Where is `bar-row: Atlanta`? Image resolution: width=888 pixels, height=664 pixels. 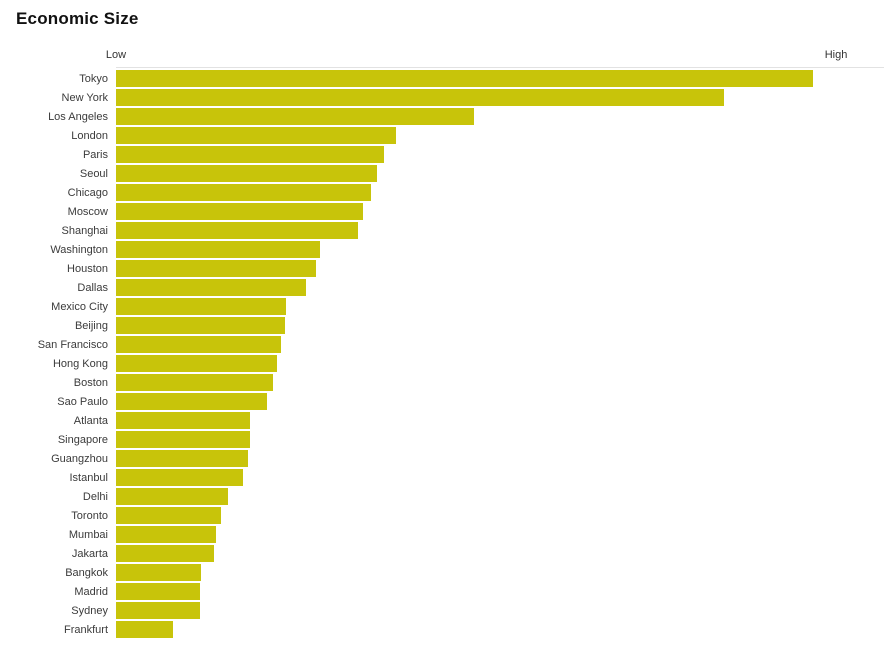
bar-row: Atlanta is located at coordinates (442, 420).